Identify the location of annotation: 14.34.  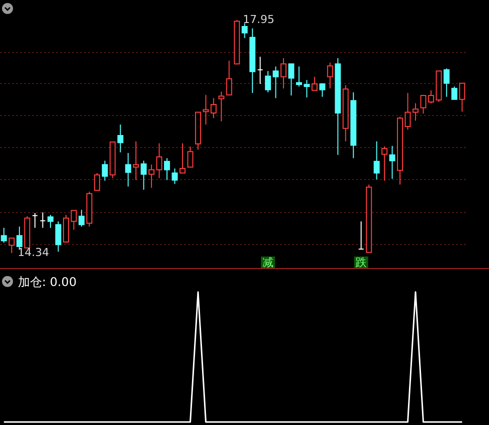
(34, 252).